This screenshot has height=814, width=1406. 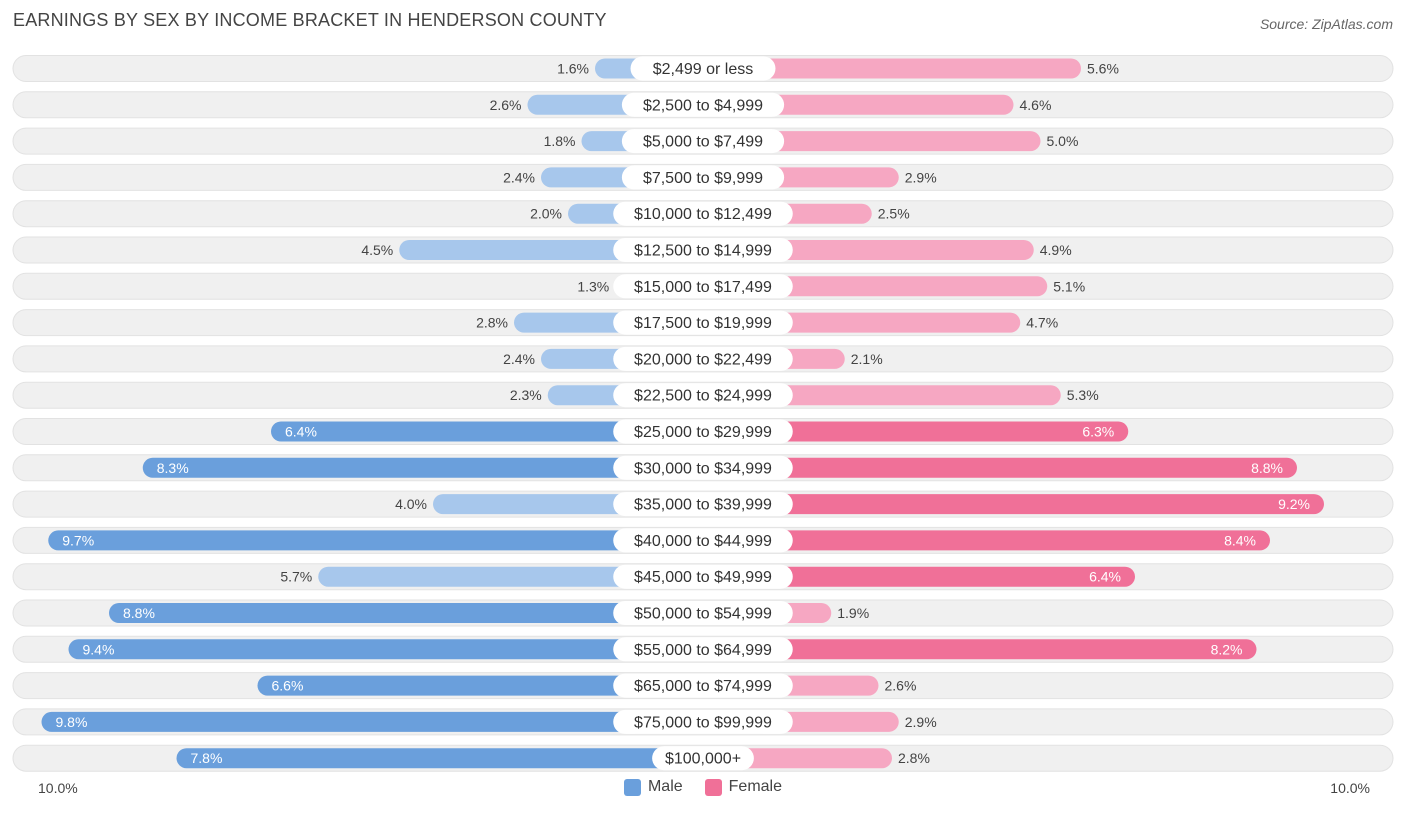 What do you see at coordinates (853, 613) in the screenshot?
I see `value-label-female: 1.9%` at bounding box center [853, 613].